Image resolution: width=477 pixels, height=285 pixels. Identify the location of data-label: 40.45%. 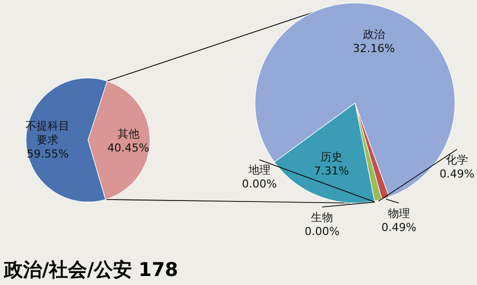
(128, 148).